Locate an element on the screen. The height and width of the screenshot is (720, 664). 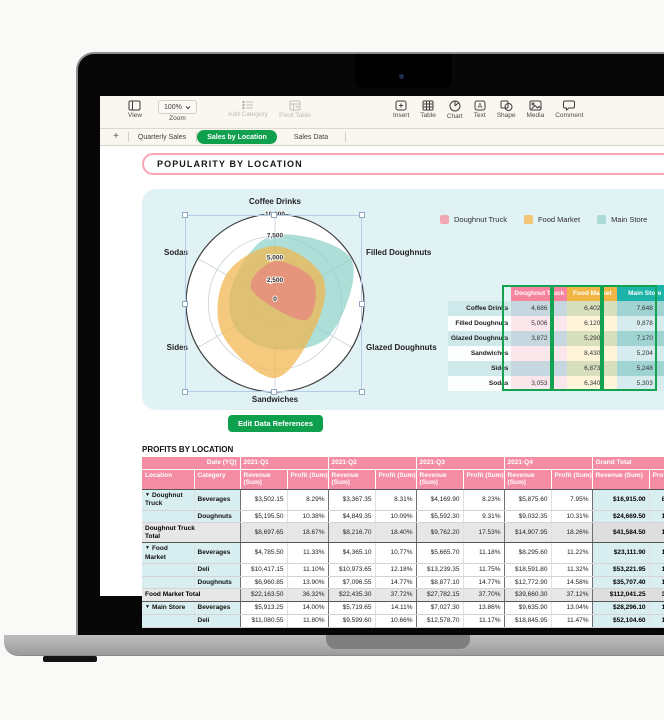
toolbar-table-button: Table is located at coordinates (428, 110).